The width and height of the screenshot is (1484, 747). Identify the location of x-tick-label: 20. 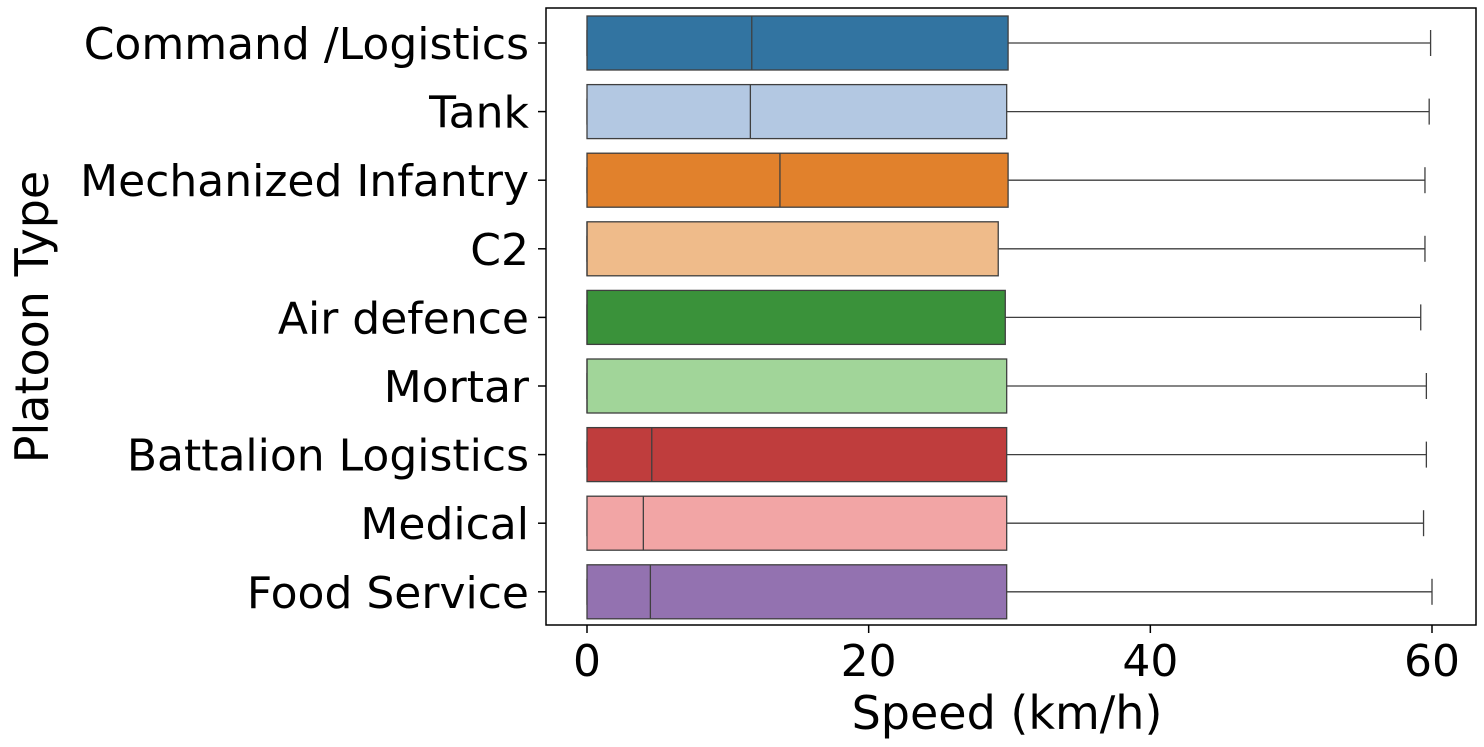
(869, 661).